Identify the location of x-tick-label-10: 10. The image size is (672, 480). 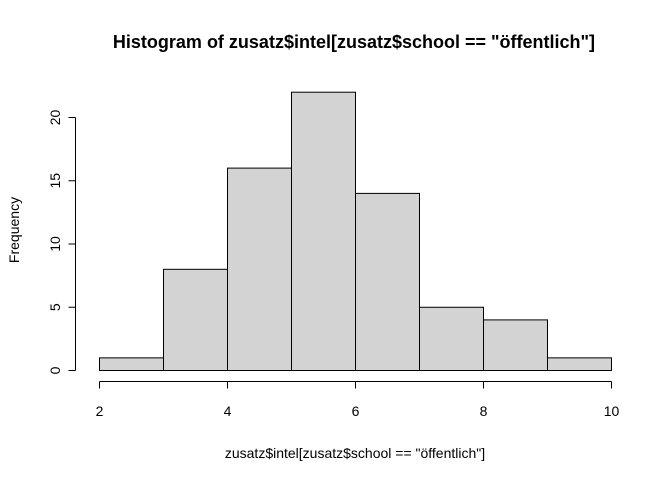
(612, 411).